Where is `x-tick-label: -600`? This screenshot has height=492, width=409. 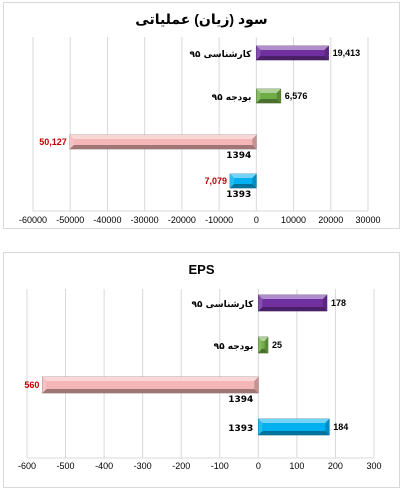 x-tick-label: -600 is located at coordinates (27, 466).